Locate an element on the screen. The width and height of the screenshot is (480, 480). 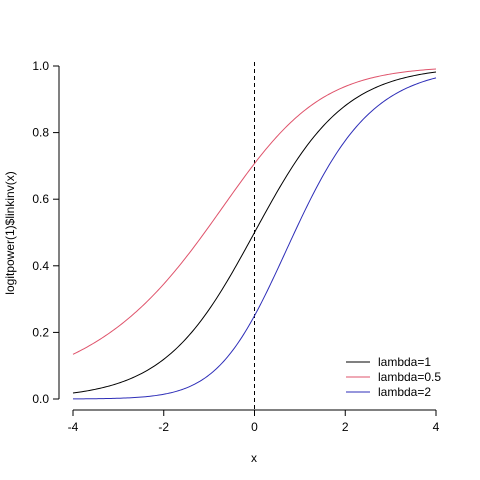
y-tick-label-2: 0.4 is located at coordinates (40, 266).